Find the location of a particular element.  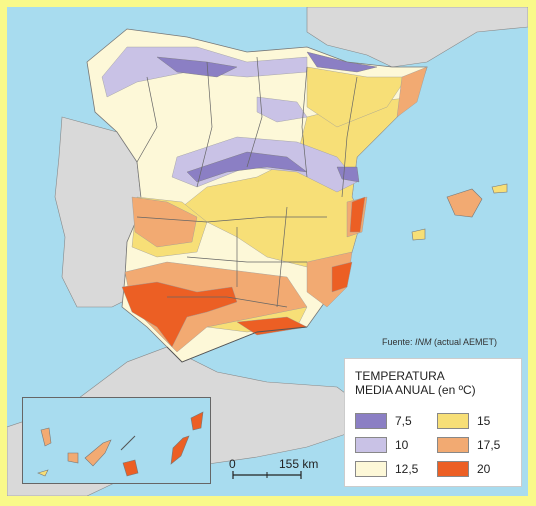

gran-canaria-island is located at coordinates (130, 468).